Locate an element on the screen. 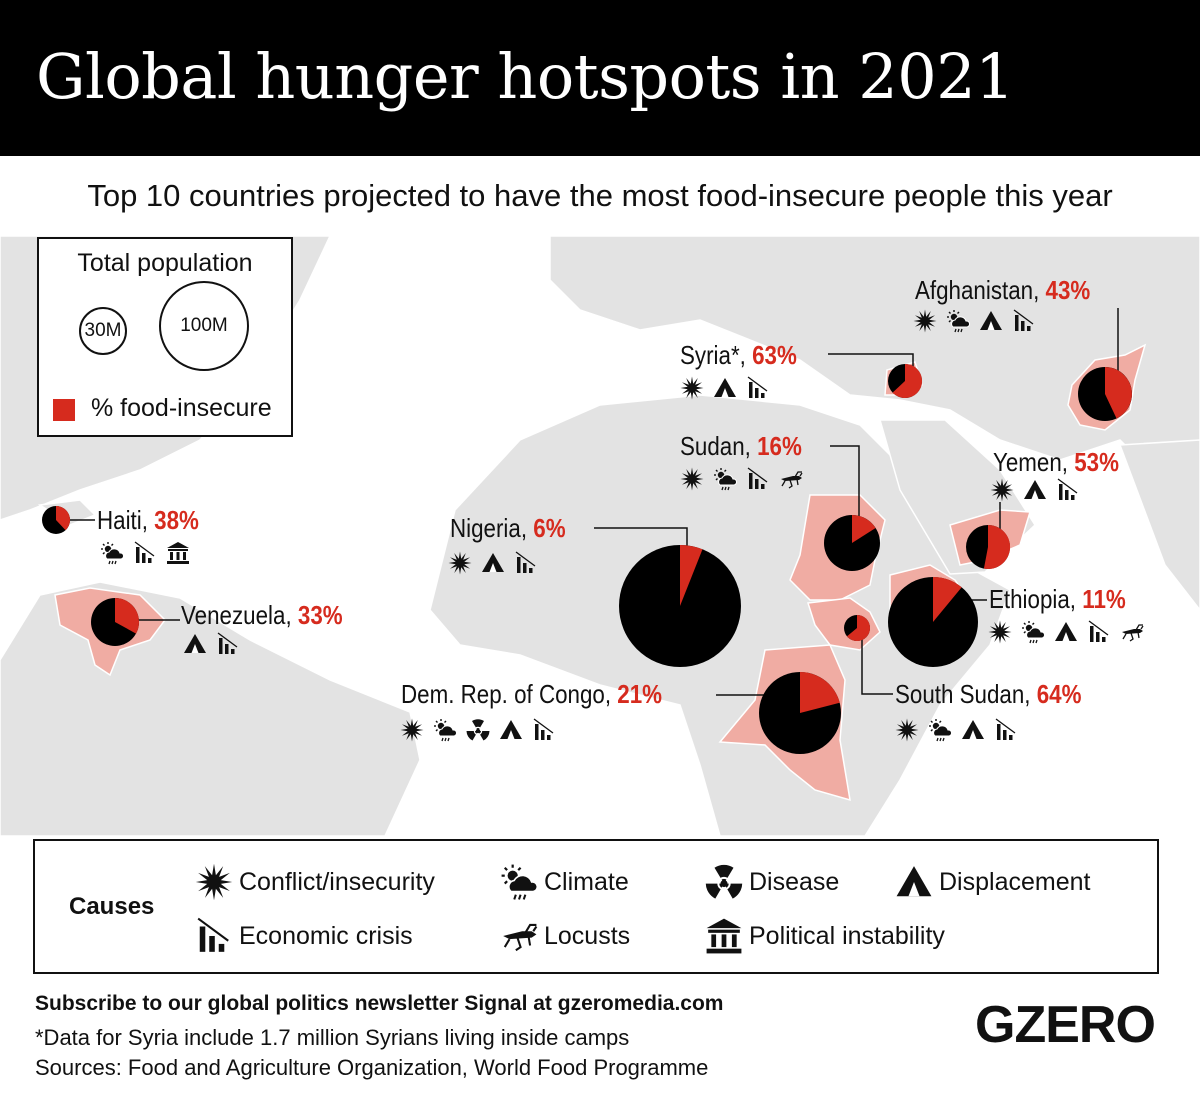  country-name: Syria*, is located at coordinates (713, 355).